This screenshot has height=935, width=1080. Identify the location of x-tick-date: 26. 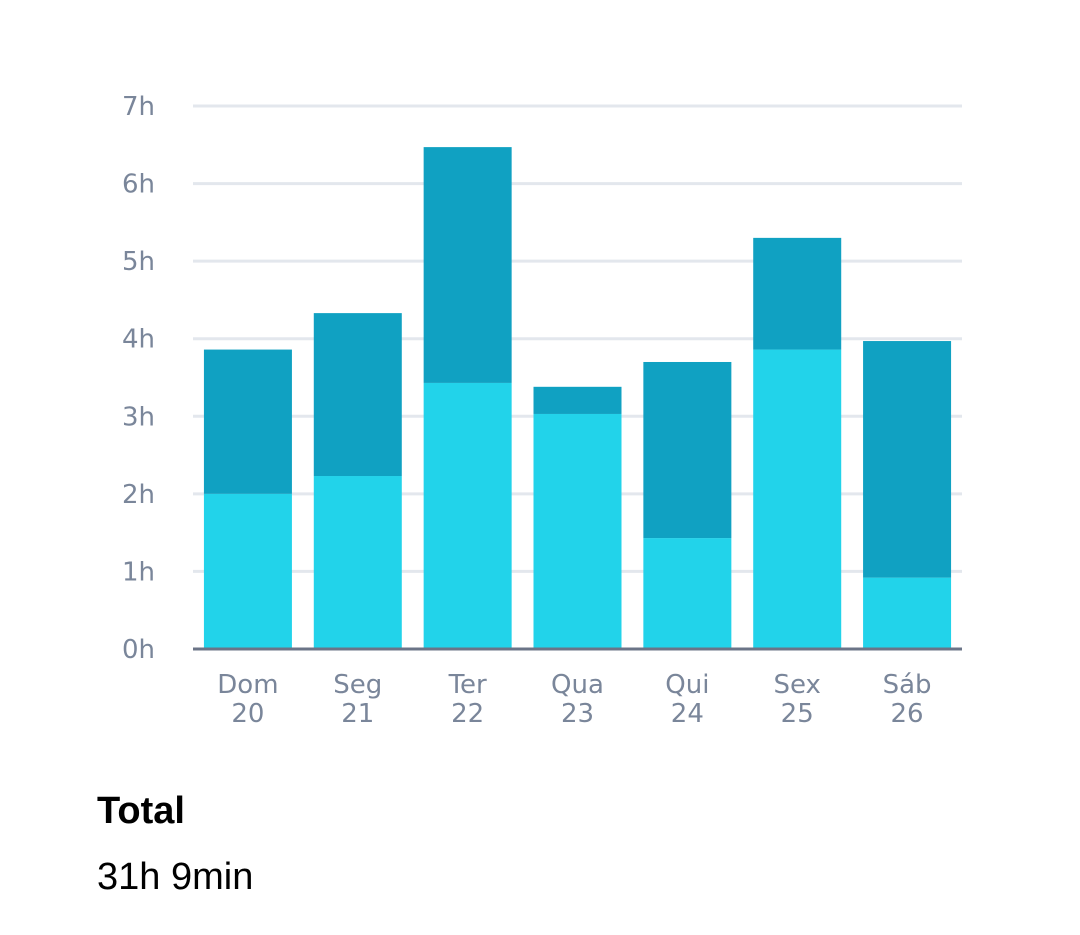
(907, 714).